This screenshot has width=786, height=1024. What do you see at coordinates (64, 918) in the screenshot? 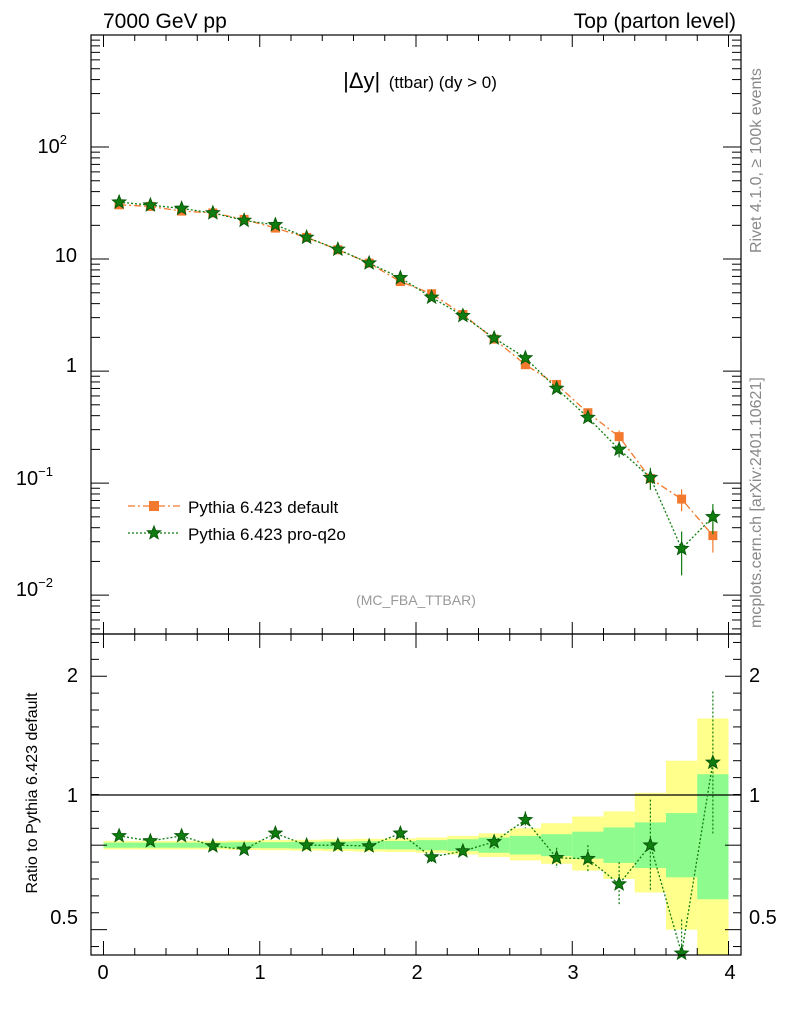
I see `ratio-y-tick-0.5: 0.5` at bounding box center [64, 918].